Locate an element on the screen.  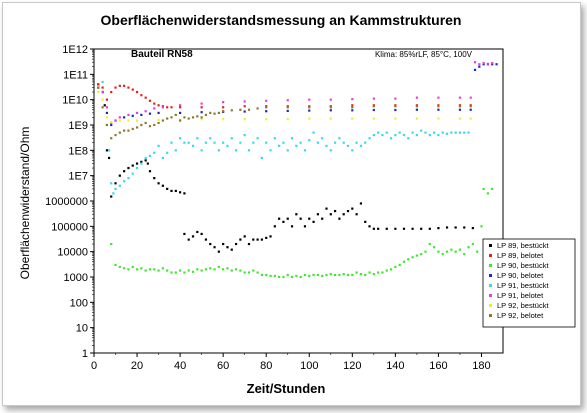
x-tick-label: 100 is located at coordinates (309, 366).